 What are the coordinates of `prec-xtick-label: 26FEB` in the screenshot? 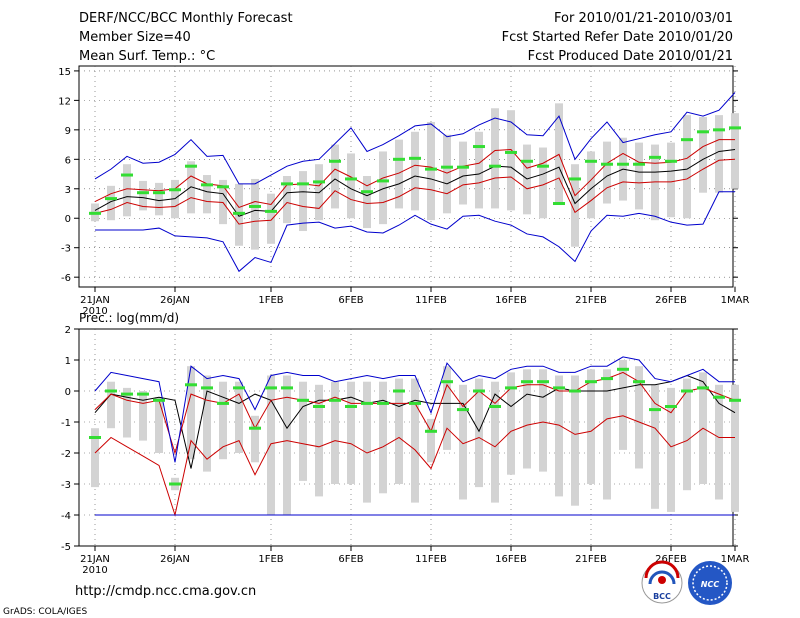 It's located at (671, 559).